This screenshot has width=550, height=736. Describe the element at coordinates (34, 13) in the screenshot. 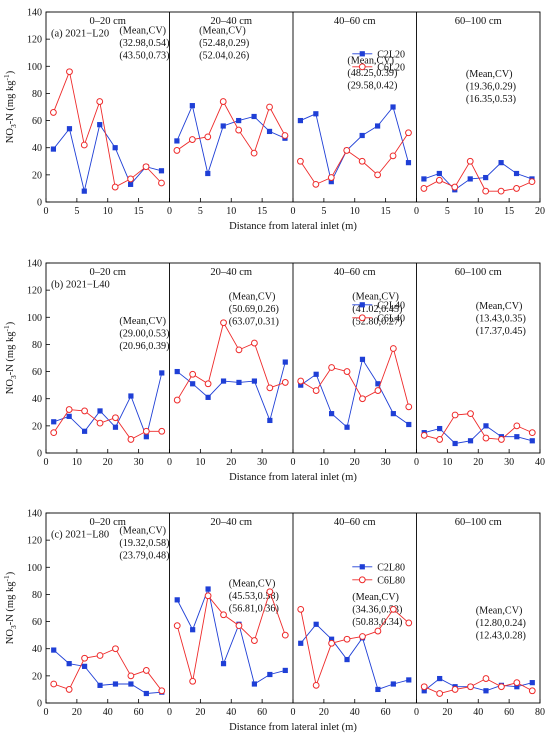

I see `y-tick-label: 140` at that location.